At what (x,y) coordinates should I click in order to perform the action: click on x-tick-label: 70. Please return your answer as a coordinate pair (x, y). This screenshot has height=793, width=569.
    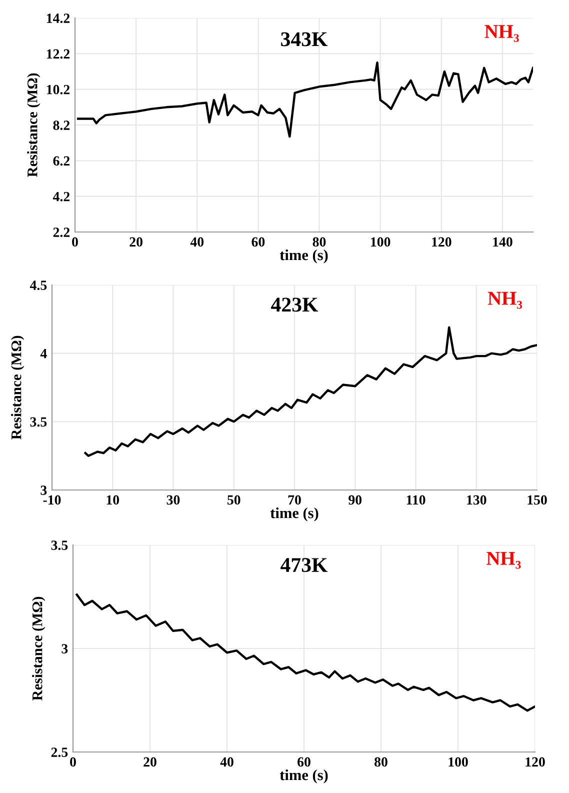
    Looking at the image, I should click on (294, 500).